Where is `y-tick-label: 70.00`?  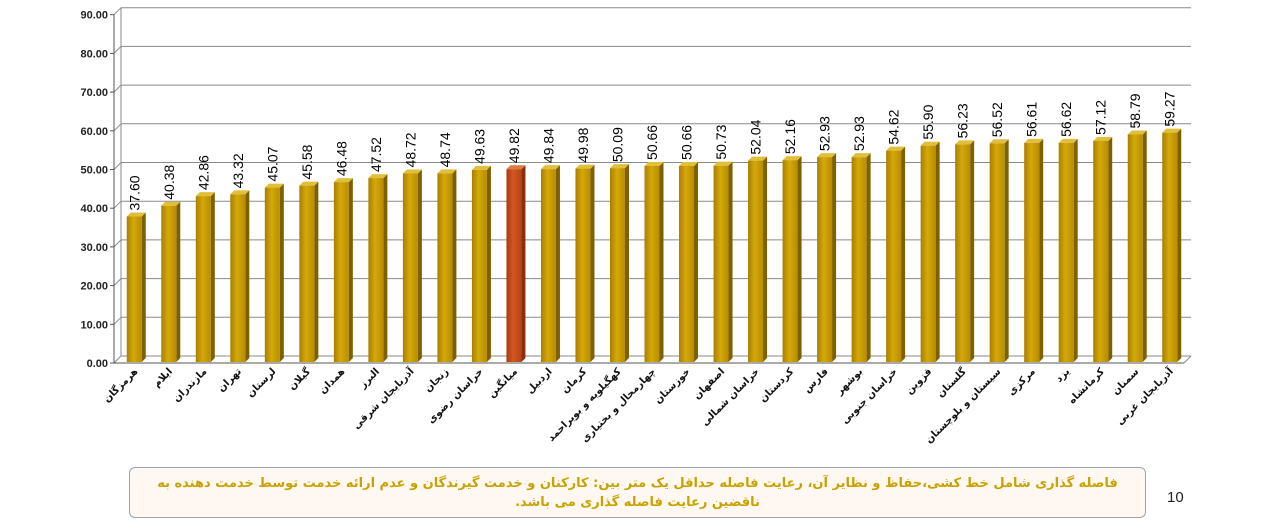
y-tick-label: 70.00 is located at coordinates (94, 93).